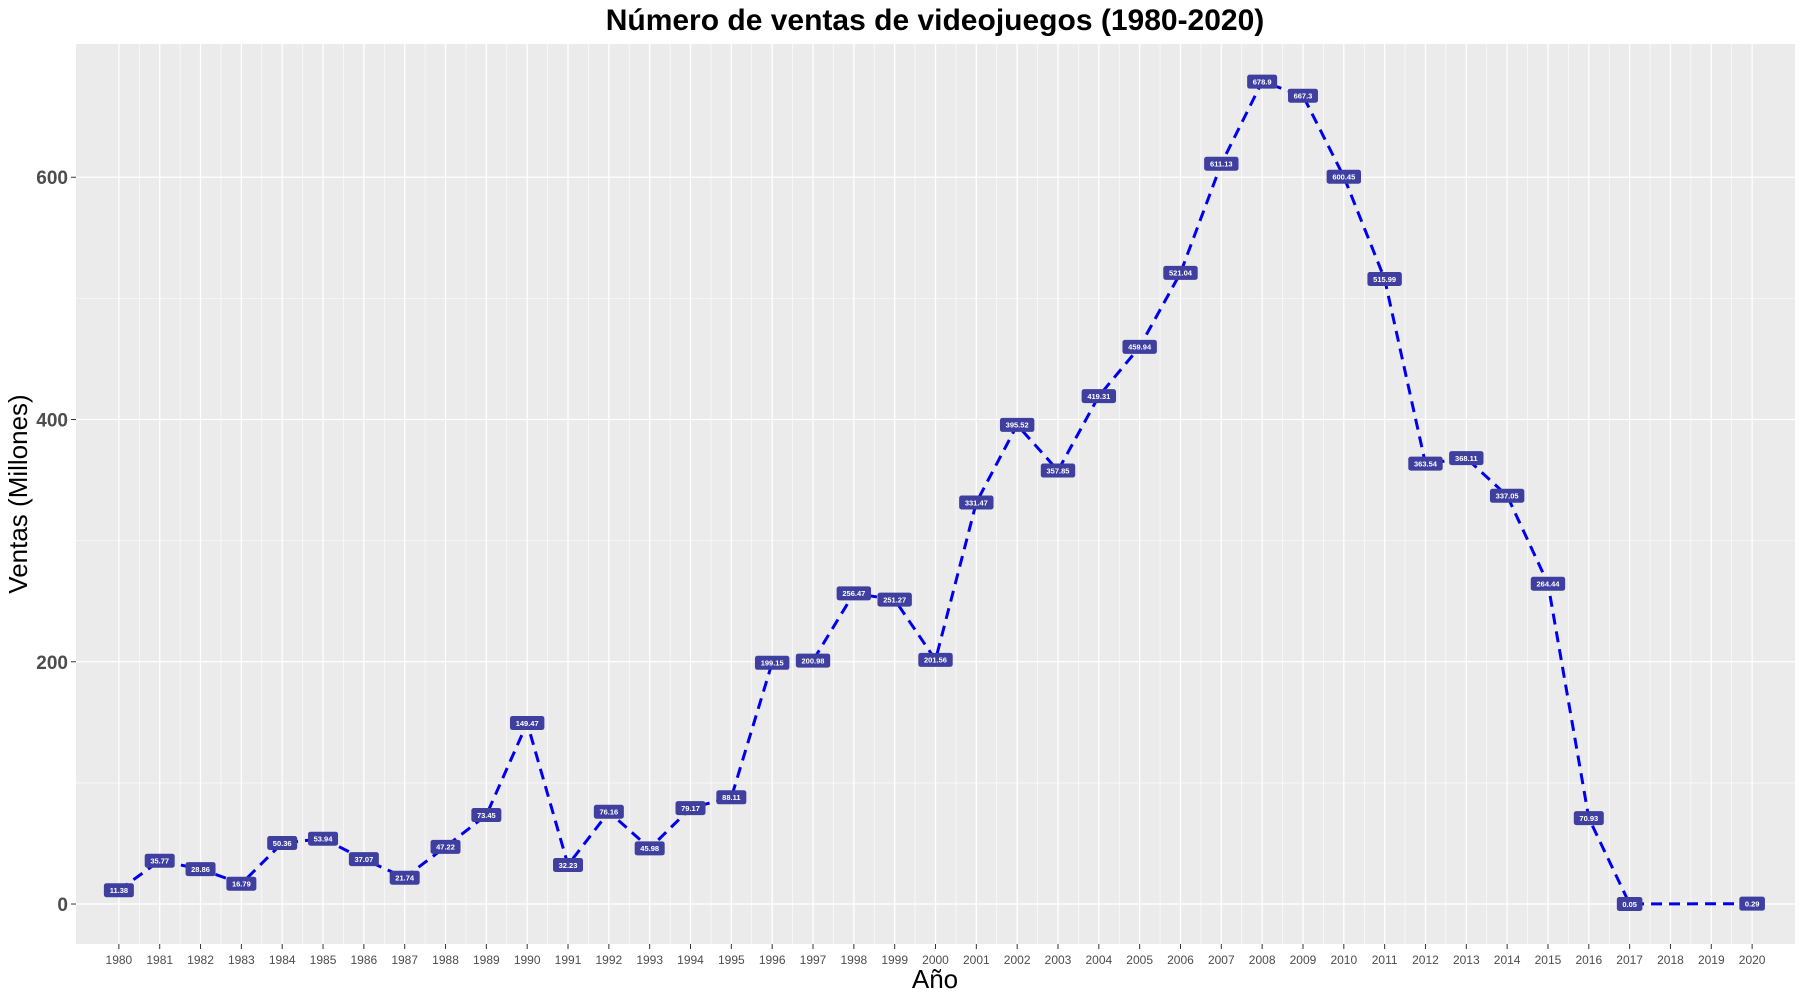 Image resolution: width=1800 pixels, height=1000 pixels. I want to click on x-tick-label: 2011, so click(1385, 960).